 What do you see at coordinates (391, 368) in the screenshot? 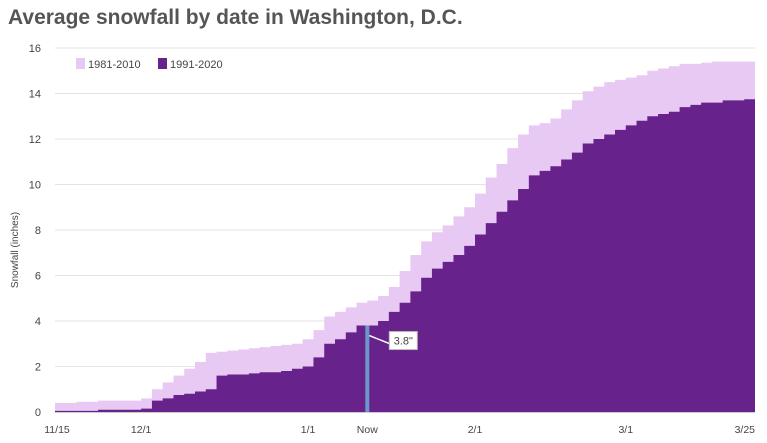
I see `now-marker-group: 3.8"` at bounding box center [391, 368].